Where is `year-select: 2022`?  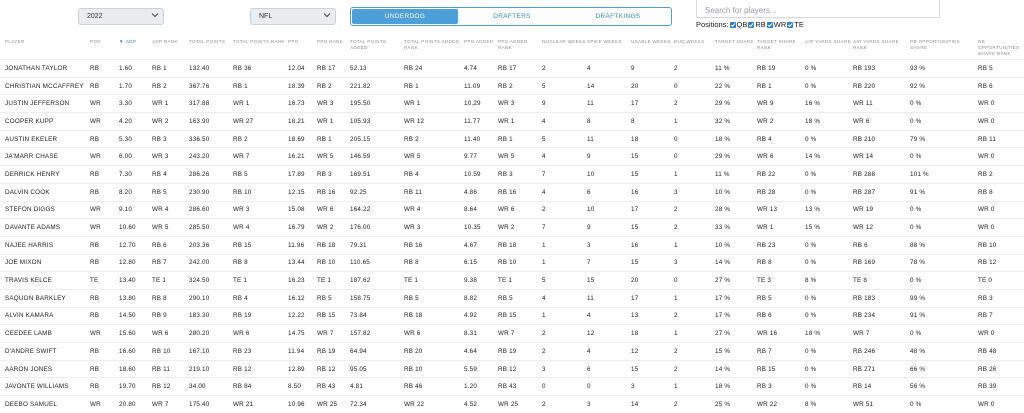 year-select: 2022 is located at coordinates (121, 16).